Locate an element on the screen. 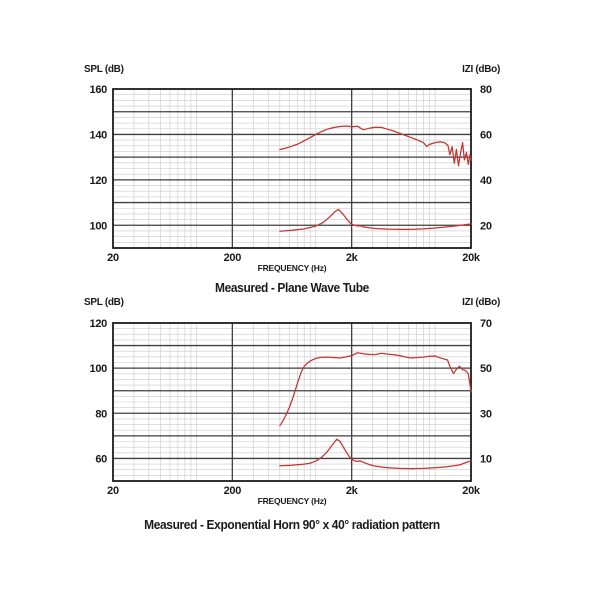  y-right-tick: 40 is located at coordinates (486, 181).